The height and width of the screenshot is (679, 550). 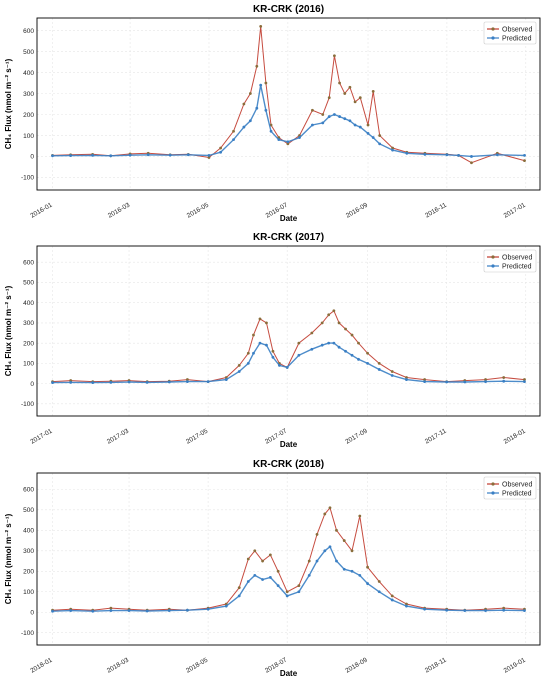 I want to click on chart-title: KR-CRK (2017), so click(x=288, y=237).